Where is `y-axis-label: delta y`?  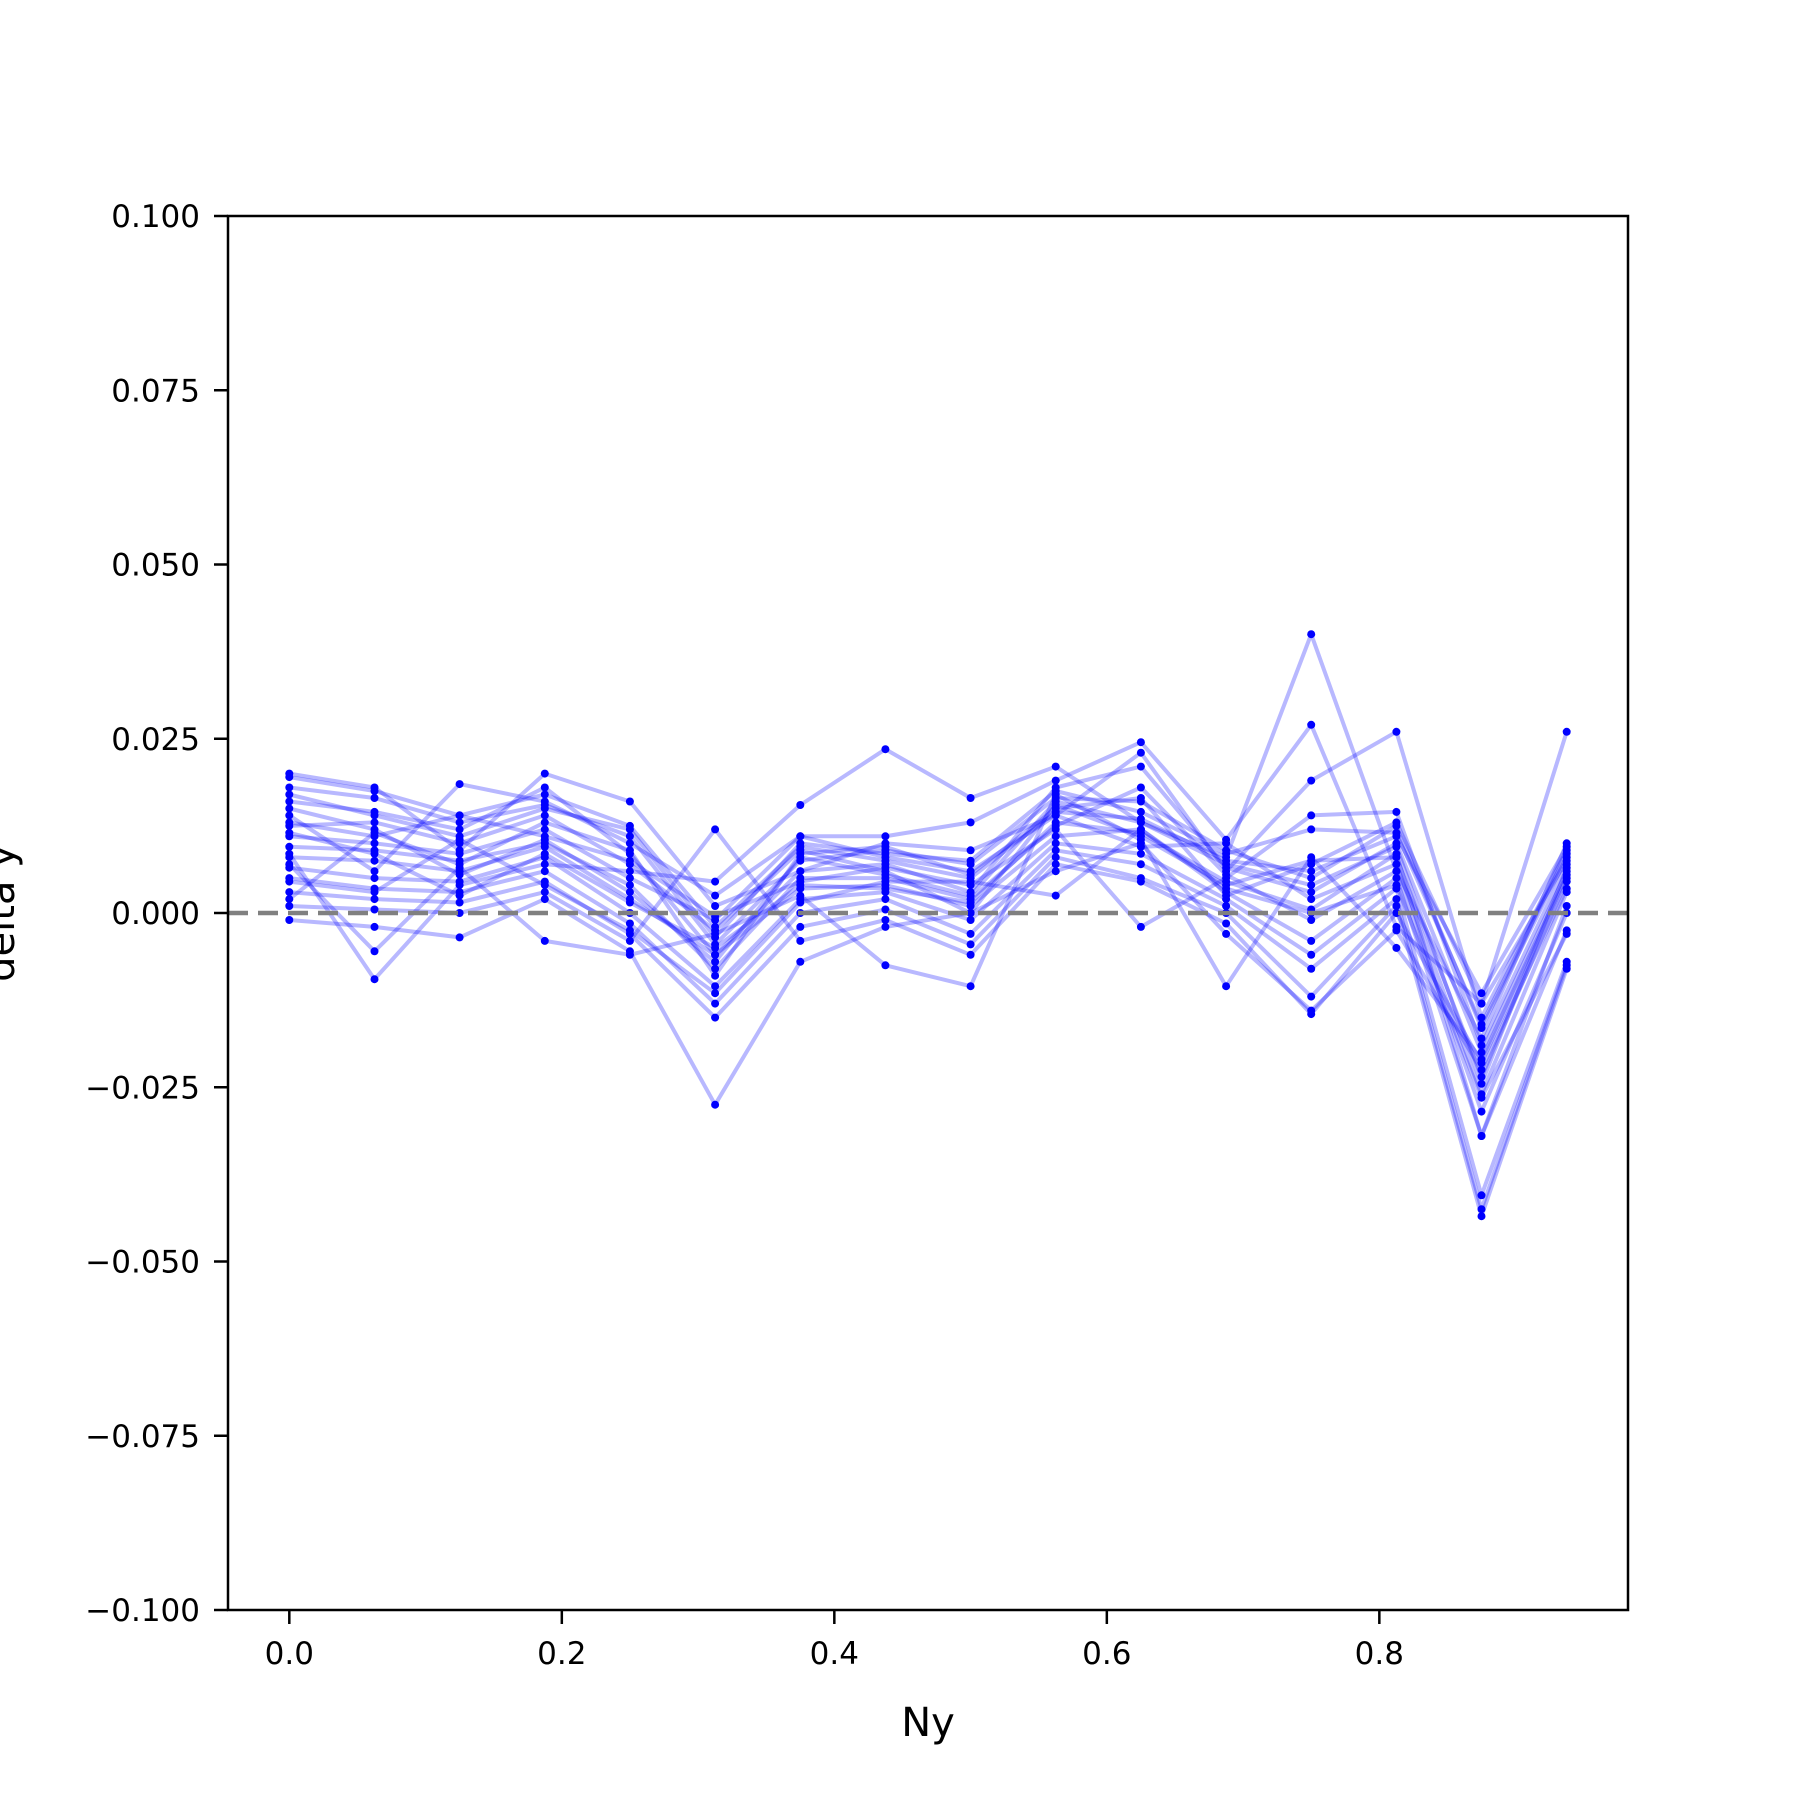 y-axis-label: delta y is located at coordinates (12, 913).